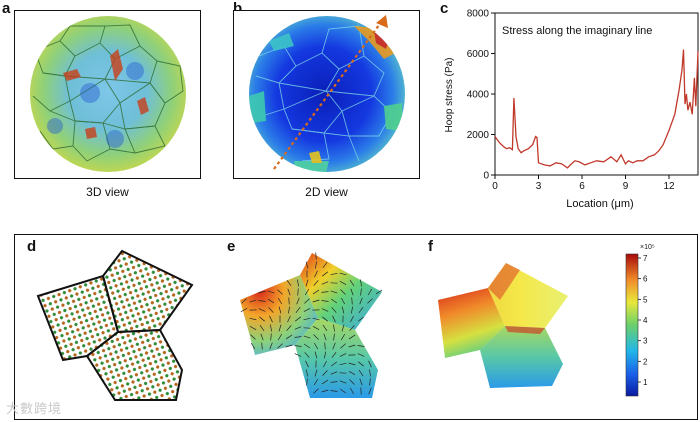 Image resolution: width=700 pixels, height=422 pixels. What do you see at coordinates (238, 8) in the screenshot?
I see `panel-label-b: b` at bounding box center [238, 8].